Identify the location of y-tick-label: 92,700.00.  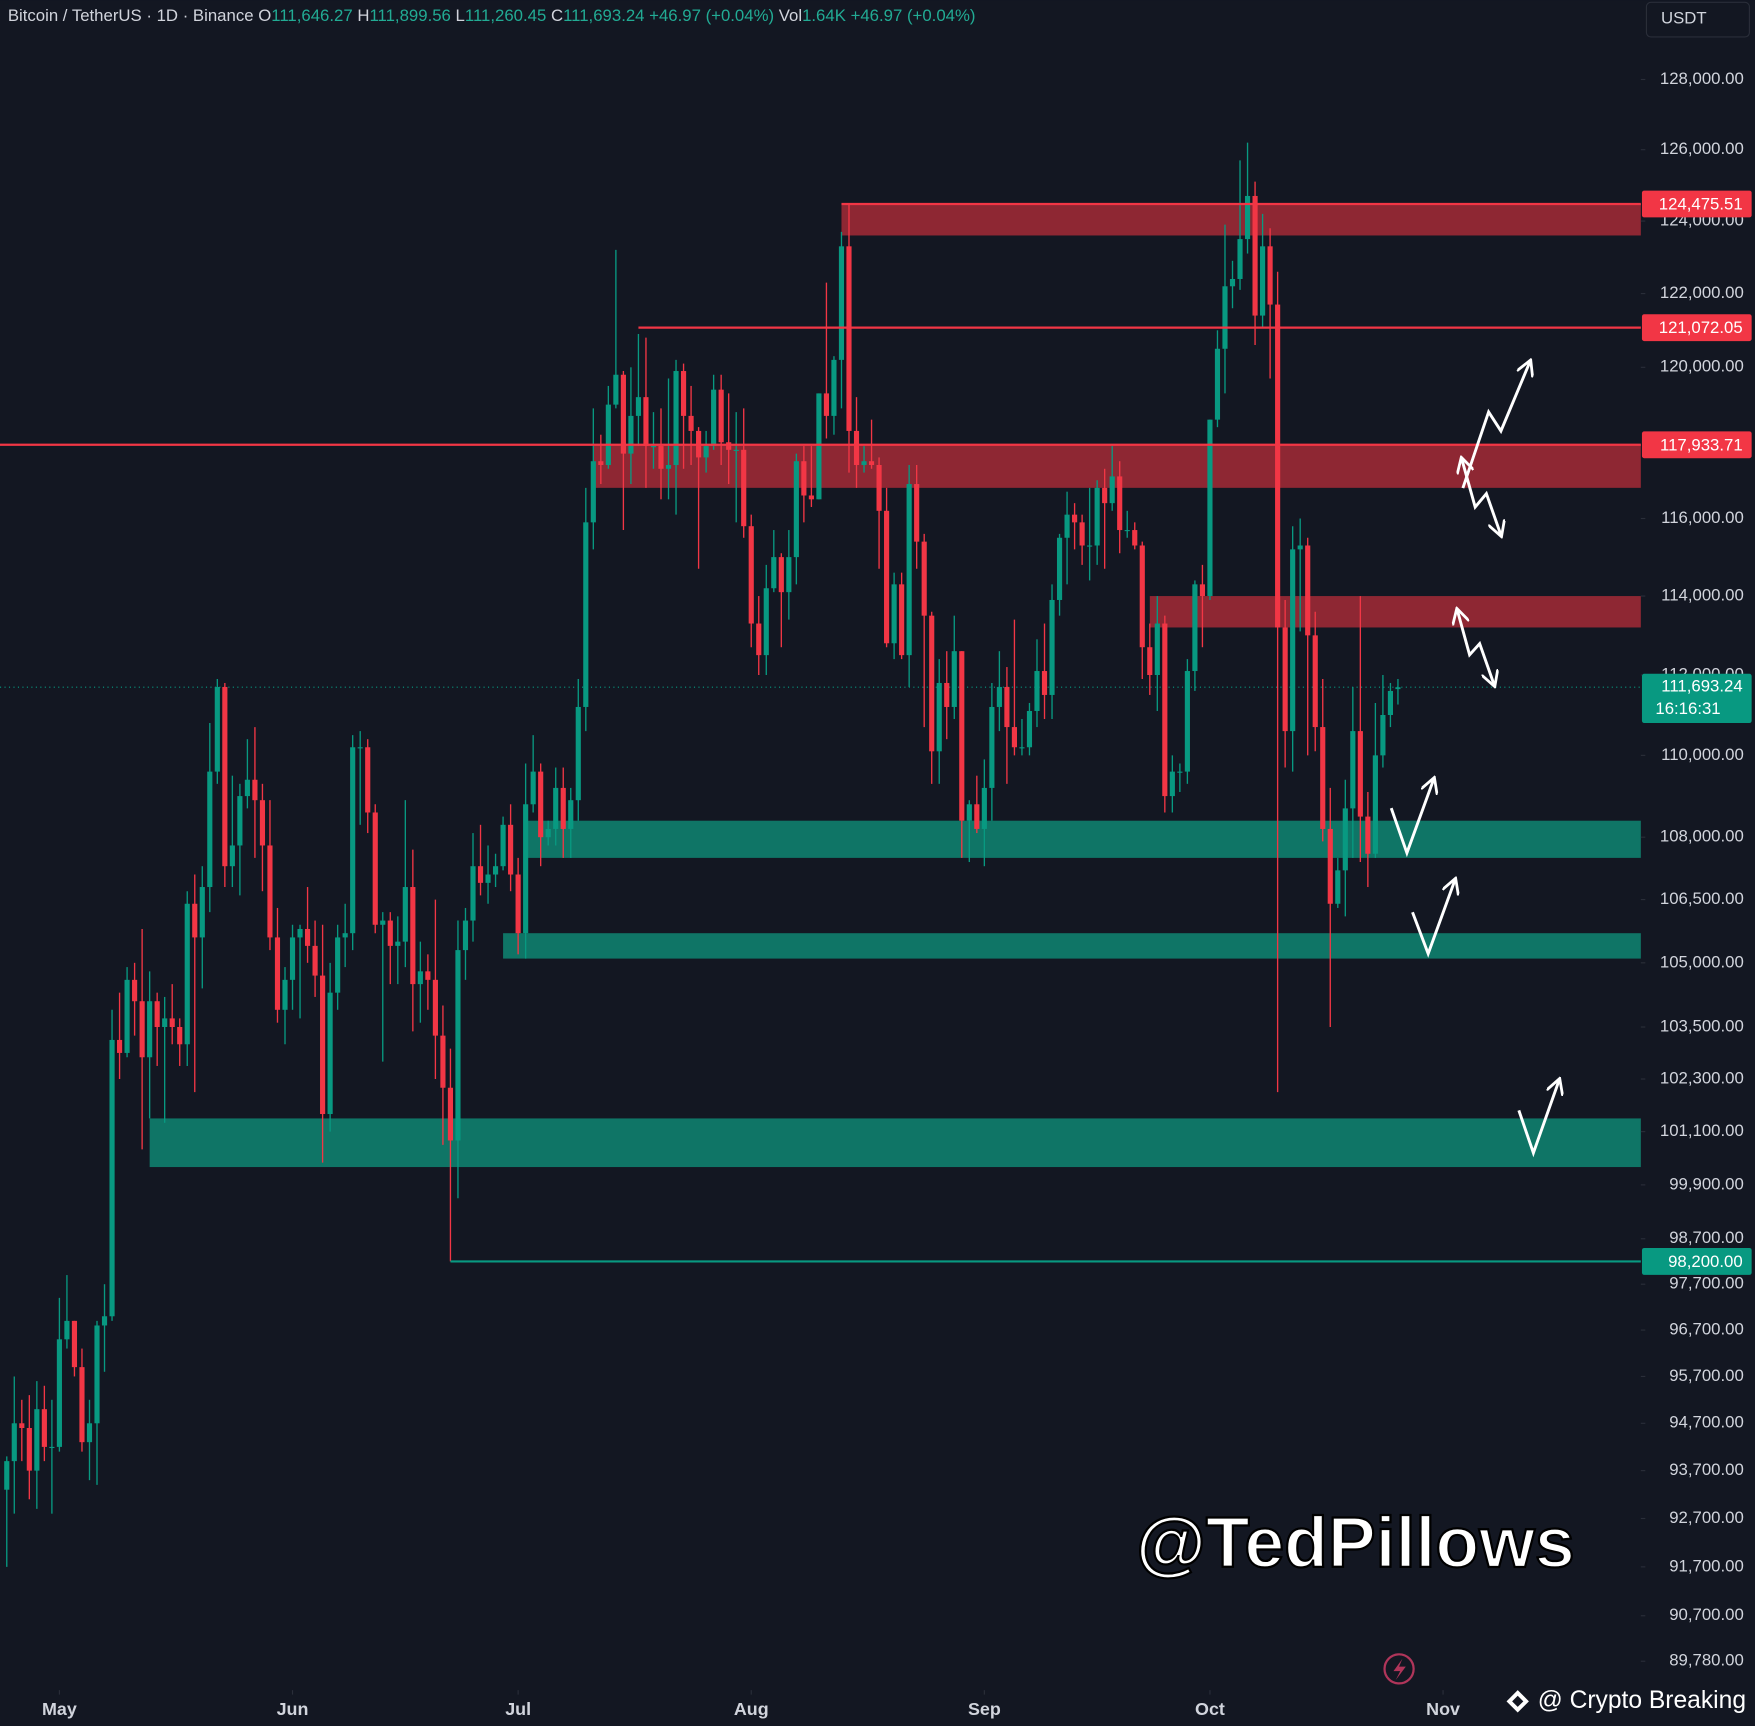
(1706, 1517).